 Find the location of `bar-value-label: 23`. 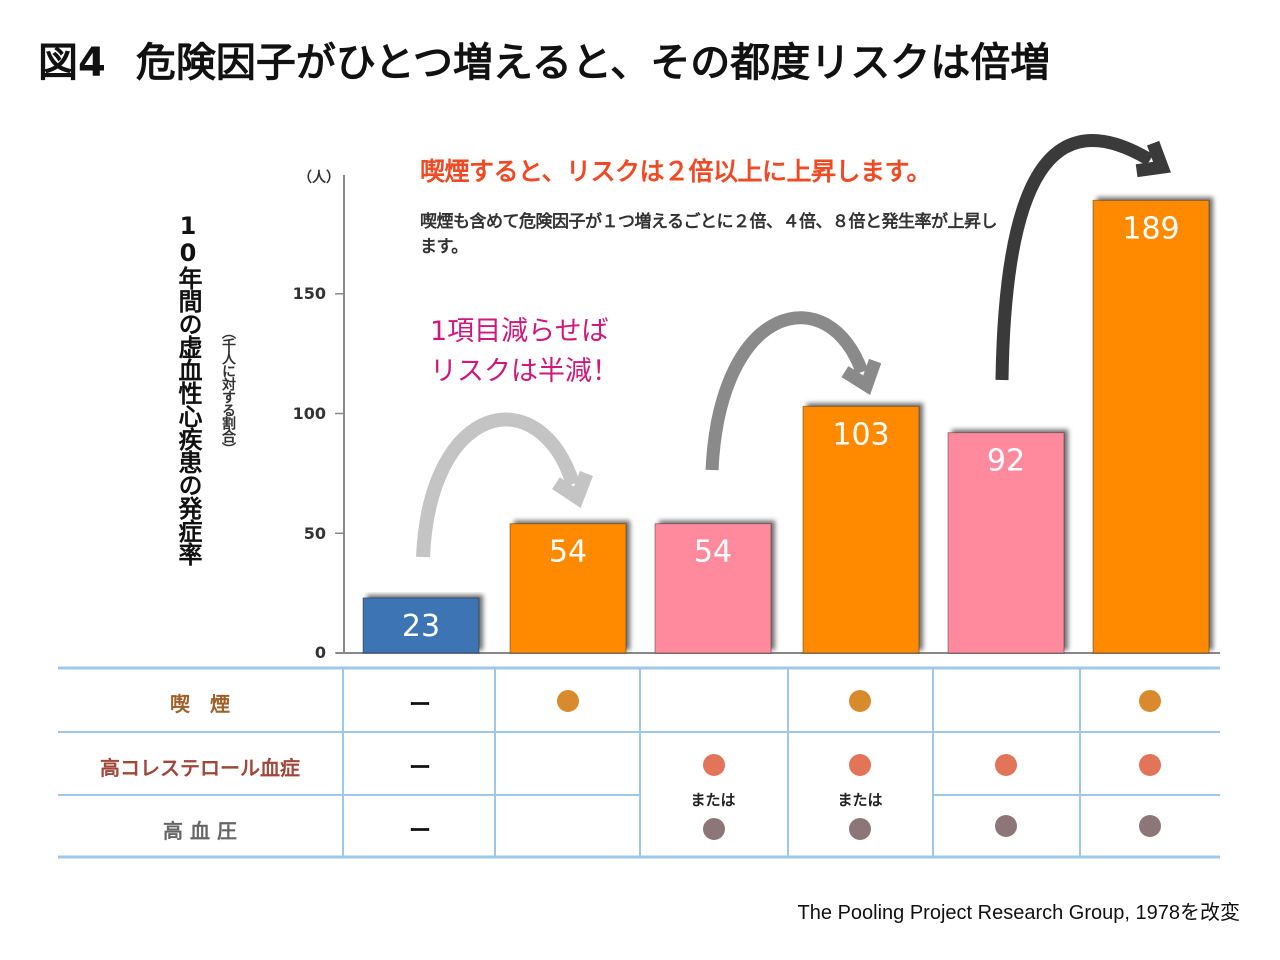

bar-value-label: 23 is located at coordinates (421, 626).